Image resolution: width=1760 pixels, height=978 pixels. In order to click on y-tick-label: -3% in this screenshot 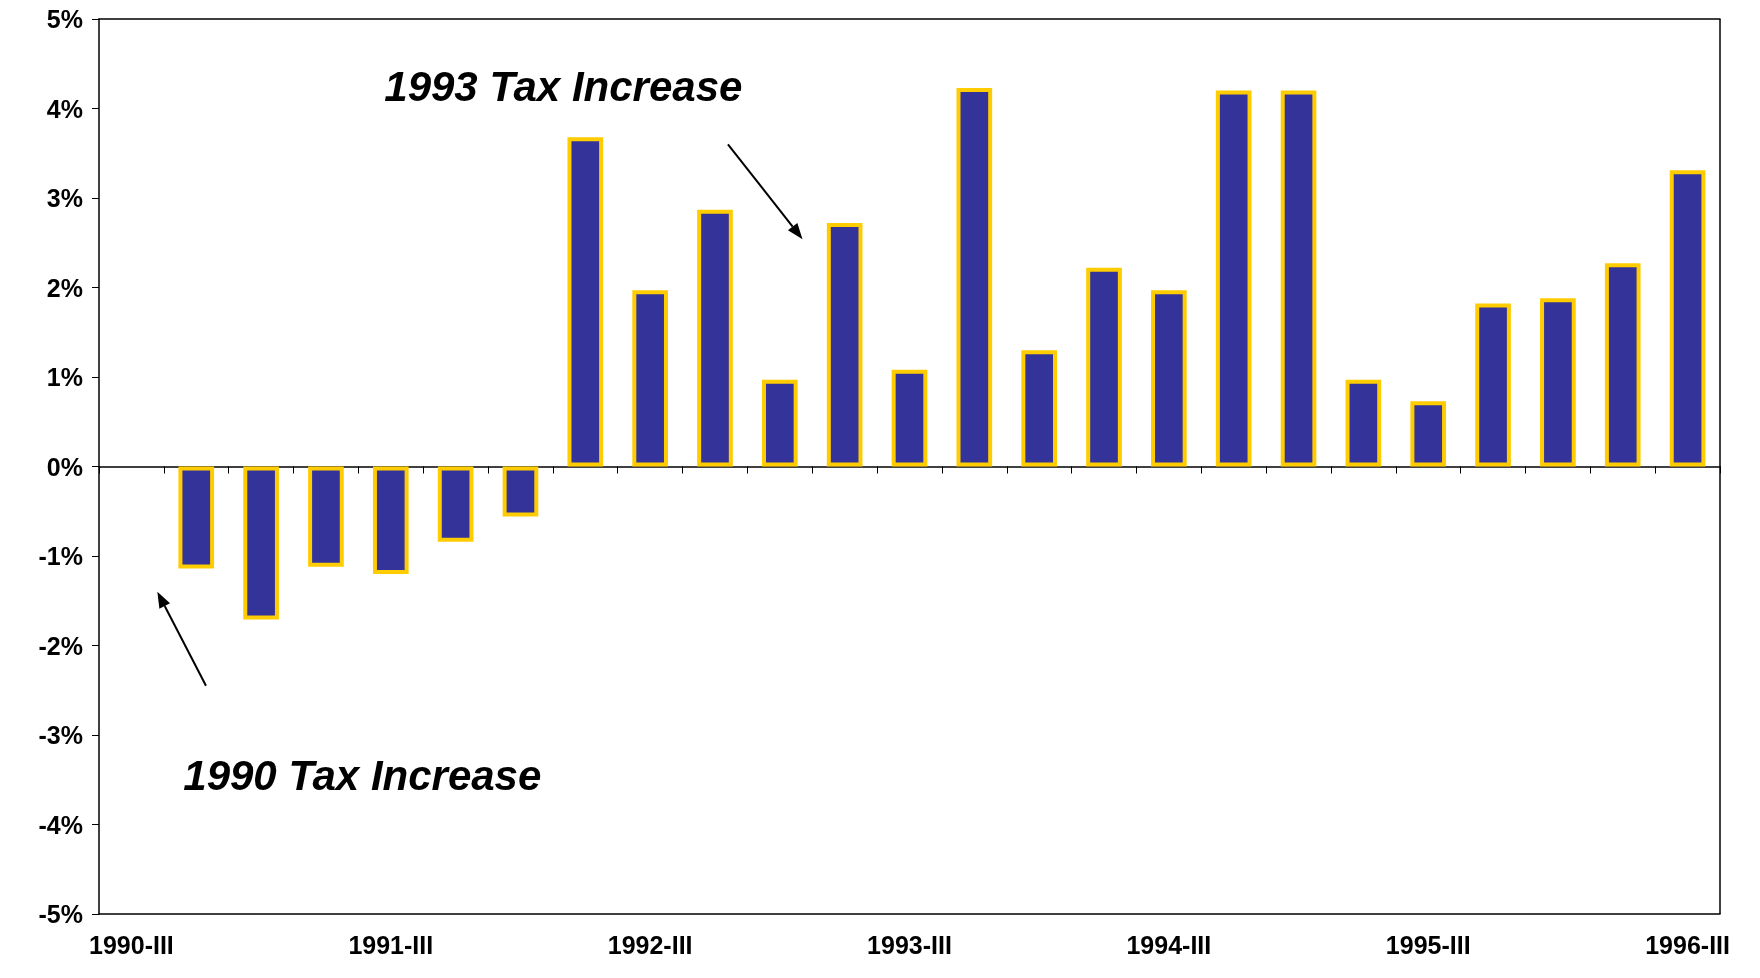, I will do `click(60, 735)`.